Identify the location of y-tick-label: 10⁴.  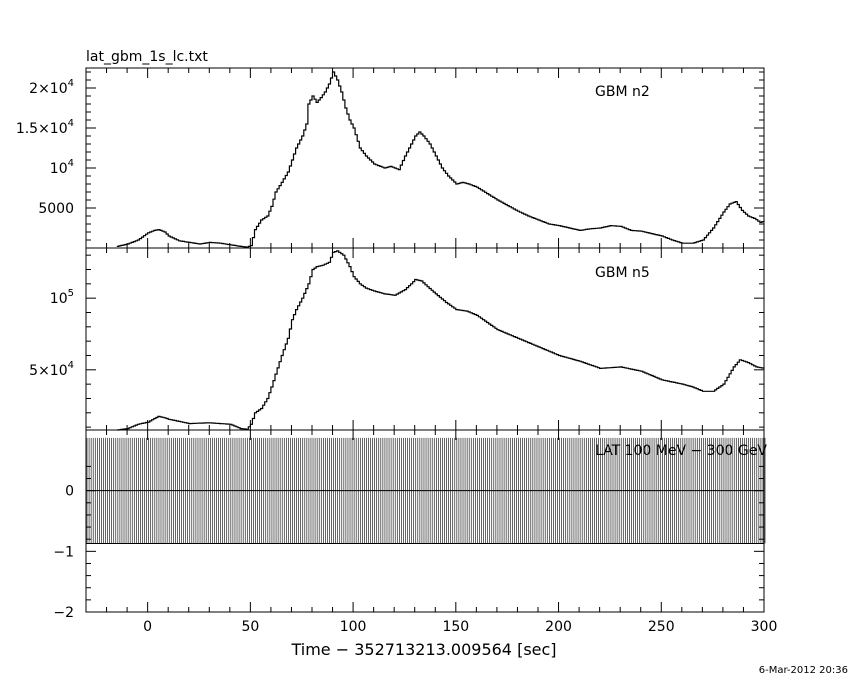
(62, 167).